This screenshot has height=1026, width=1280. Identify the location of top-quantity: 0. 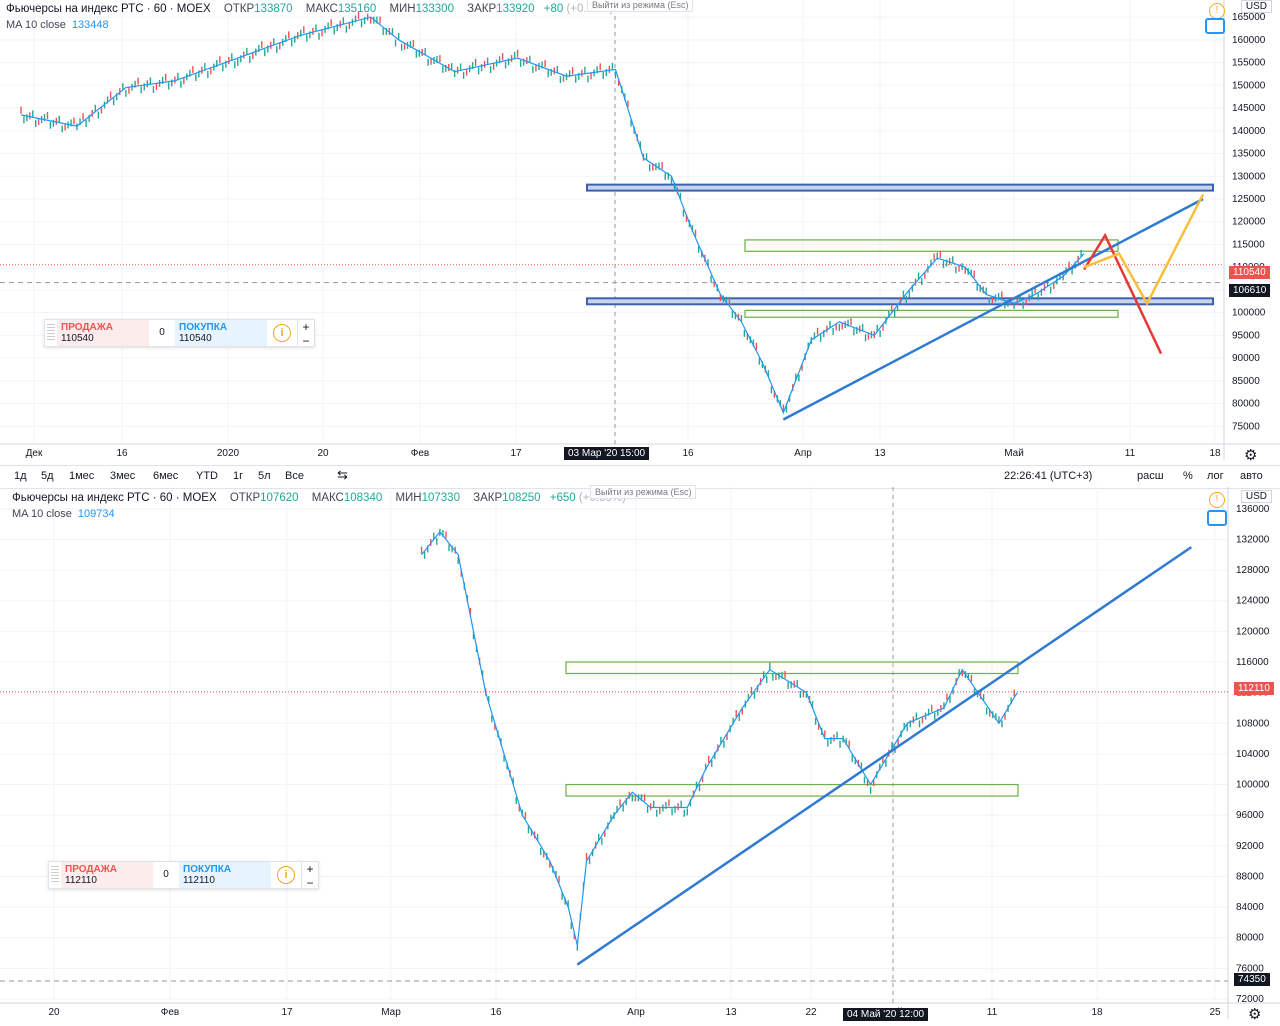
(162, 332).